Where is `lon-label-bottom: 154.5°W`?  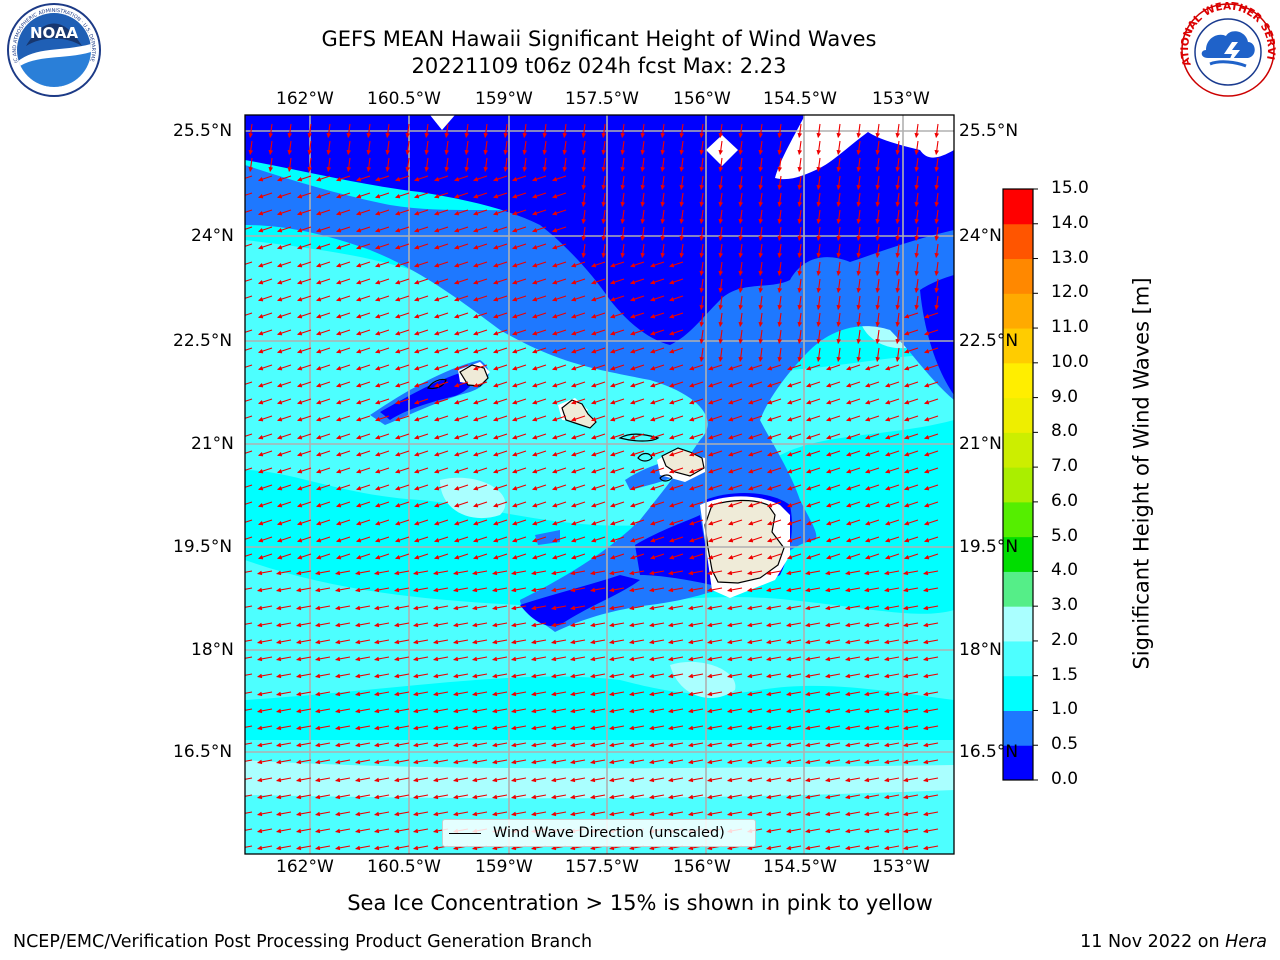
lon-label-bottom: 154.5°W is located at coordinates (800, 867).